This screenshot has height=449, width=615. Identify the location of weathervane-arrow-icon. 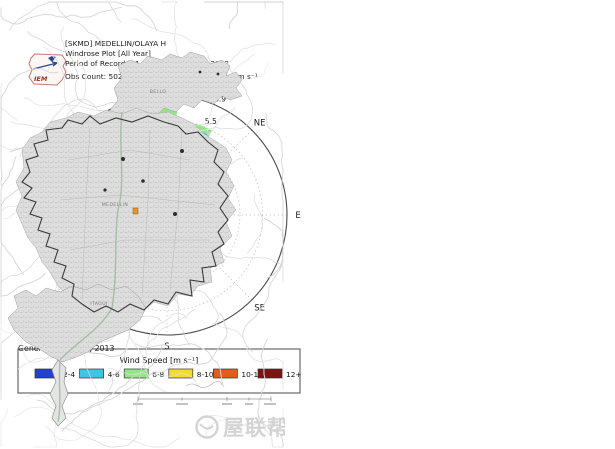
(45, 65).